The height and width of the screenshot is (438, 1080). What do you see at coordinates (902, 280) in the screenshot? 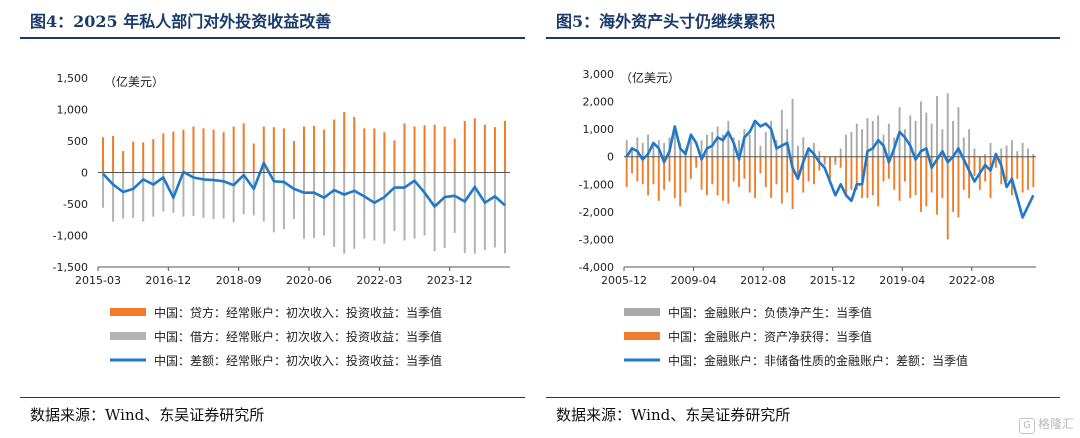
I see `fig5-x-tick-label: 2019-04` at bounding box center [902, 280].